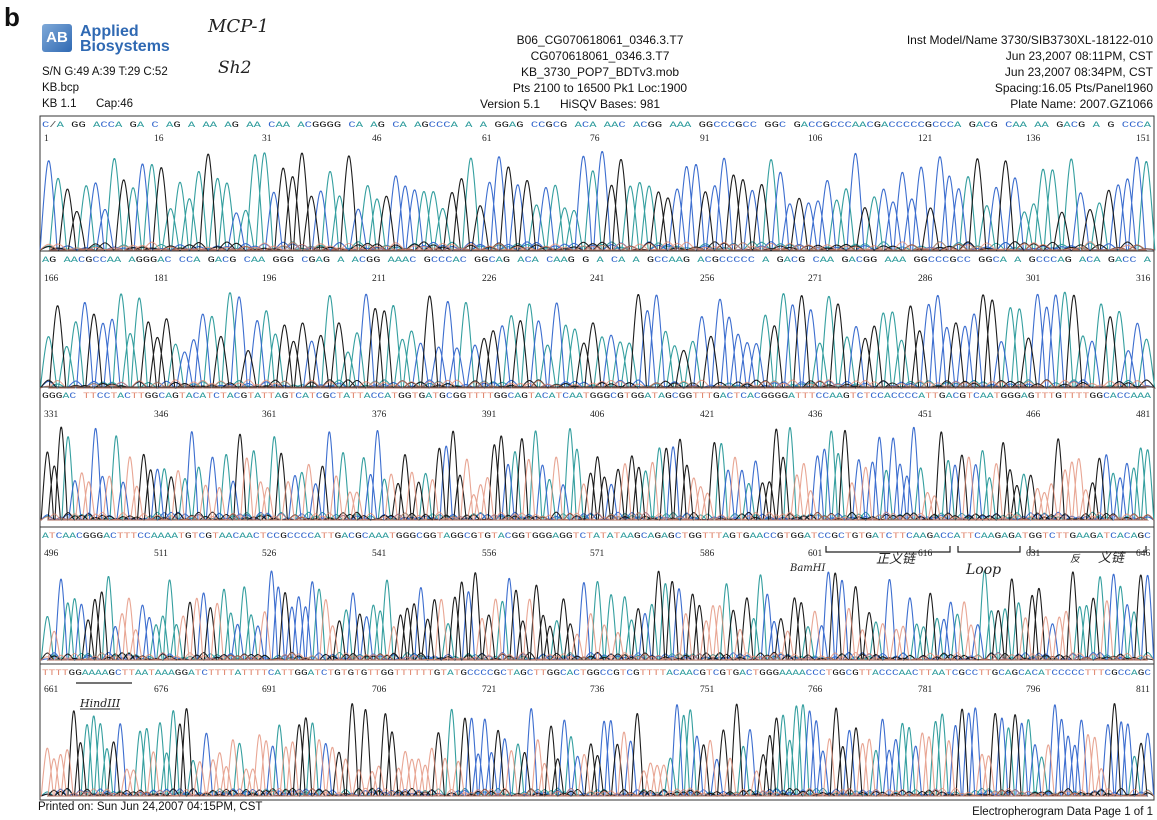 Image resolution: width=1157 pixels, height=820 pixels. Describe the element at coordinates (600, 88) in the screenshot. I see `meta-points: Pts 2100 to 16500 Pk1 Loc:1900` at that location.